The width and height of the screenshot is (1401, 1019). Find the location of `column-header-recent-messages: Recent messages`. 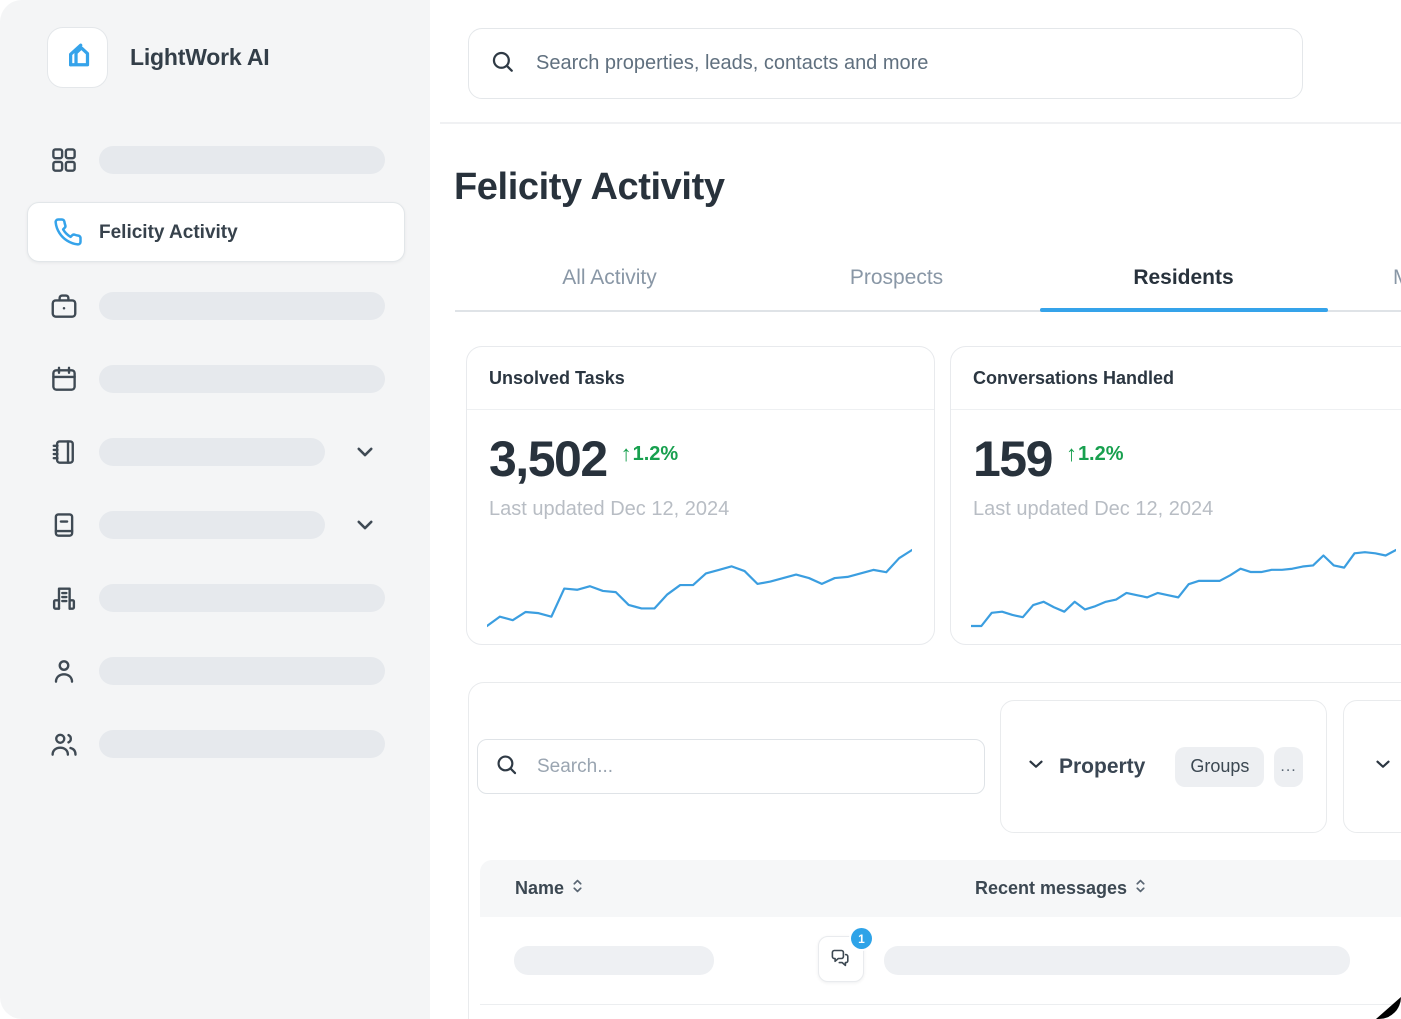

column-header-recent-messages: Recent messages is located at coordinates (1061, 888).